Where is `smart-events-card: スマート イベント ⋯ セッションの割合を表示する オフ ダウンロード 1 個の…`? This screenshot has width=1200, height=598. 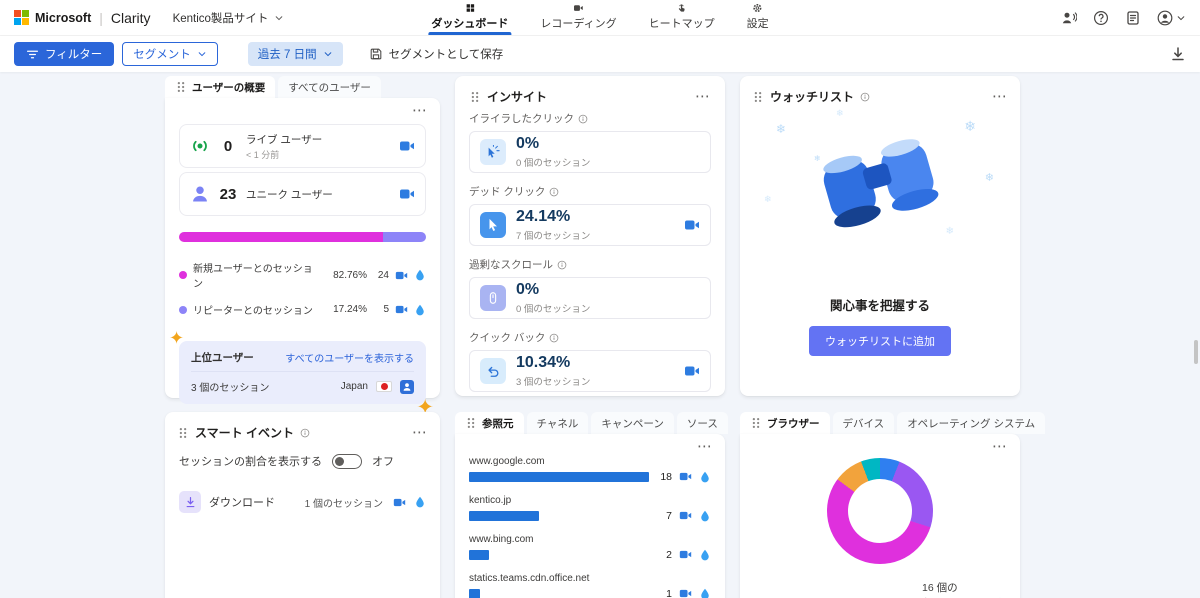
smart-events-card: スマート イベント ⋯ セッションの割合を表示する オフ ダウンロード 1 個の… is located at coordinates (302, 505).